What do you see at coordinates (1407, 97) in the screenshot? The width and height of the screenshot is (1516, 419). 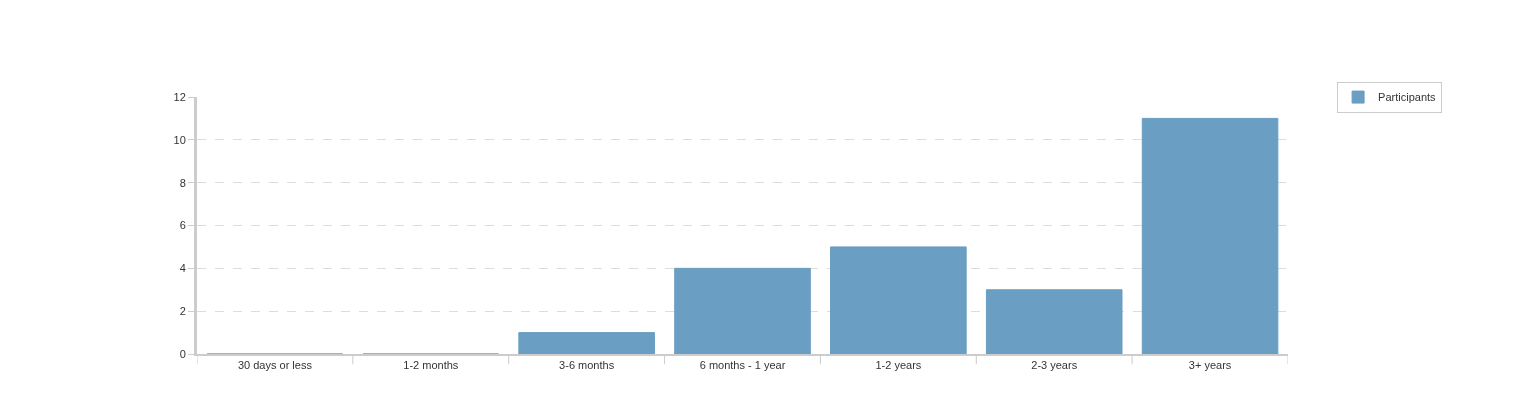 I see `legend-label: Participants` at bounding box center [1407, 97].